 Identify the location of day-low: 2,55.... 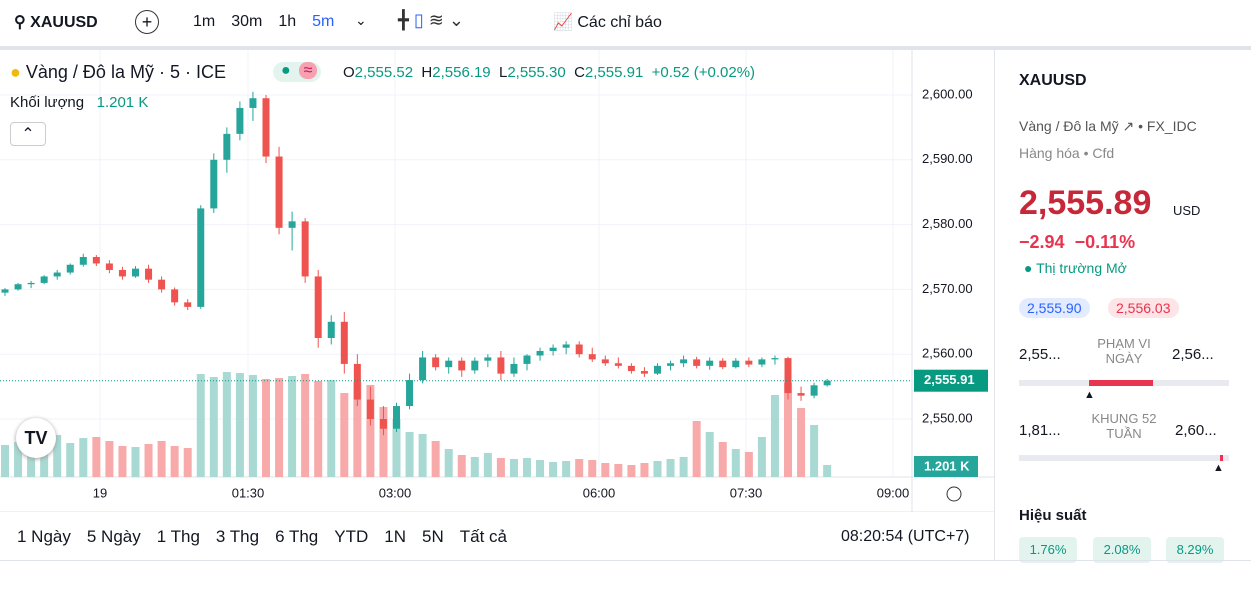
(1040, 354).